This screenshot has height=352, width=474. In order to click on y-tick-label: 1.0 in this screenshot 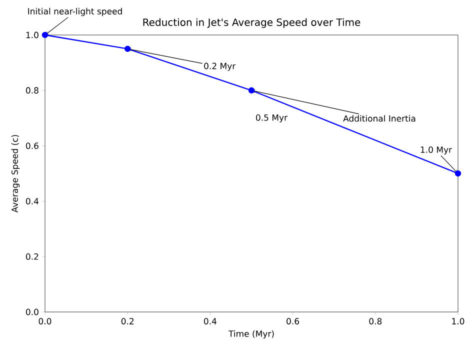, I will do `click(32, 35)`.